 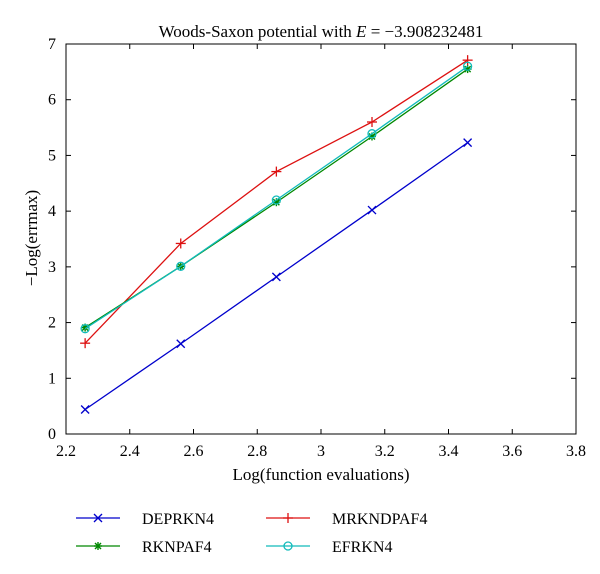 What do you see at coordinates (362, 547) in the screenshot?
I see `legend-label: EFRKN4` at bounding box center [362, 547].